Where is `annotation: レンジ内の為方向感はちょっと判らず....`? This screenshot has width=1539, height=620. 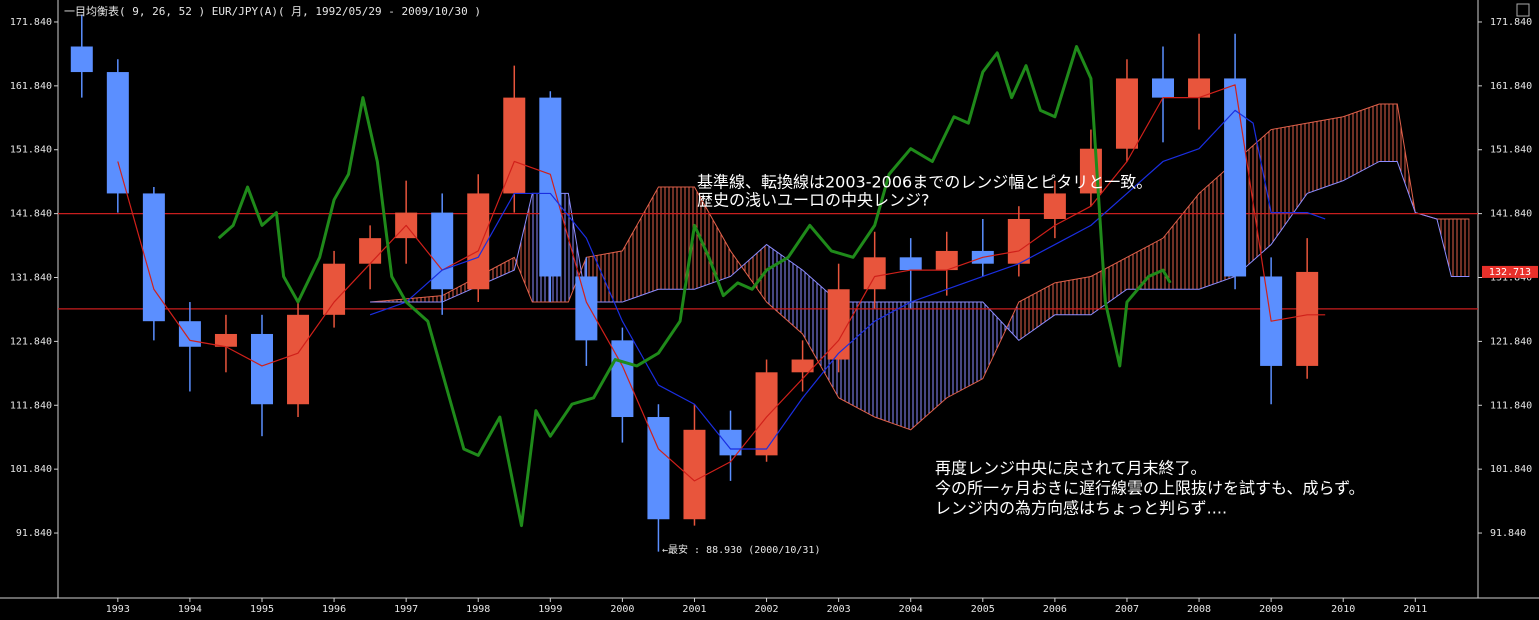
annotation: レンジ内の為方向感はちょっと判らず.... is located at coordinates (1081, 508).